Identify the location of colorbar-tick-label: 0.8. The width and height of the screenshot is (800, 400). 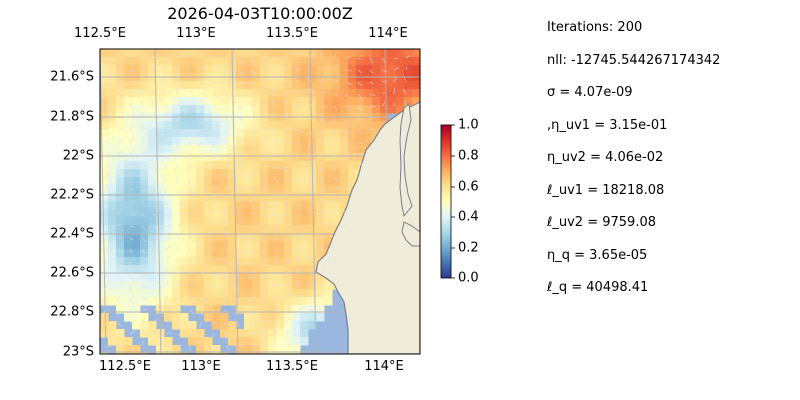
(468, 156).